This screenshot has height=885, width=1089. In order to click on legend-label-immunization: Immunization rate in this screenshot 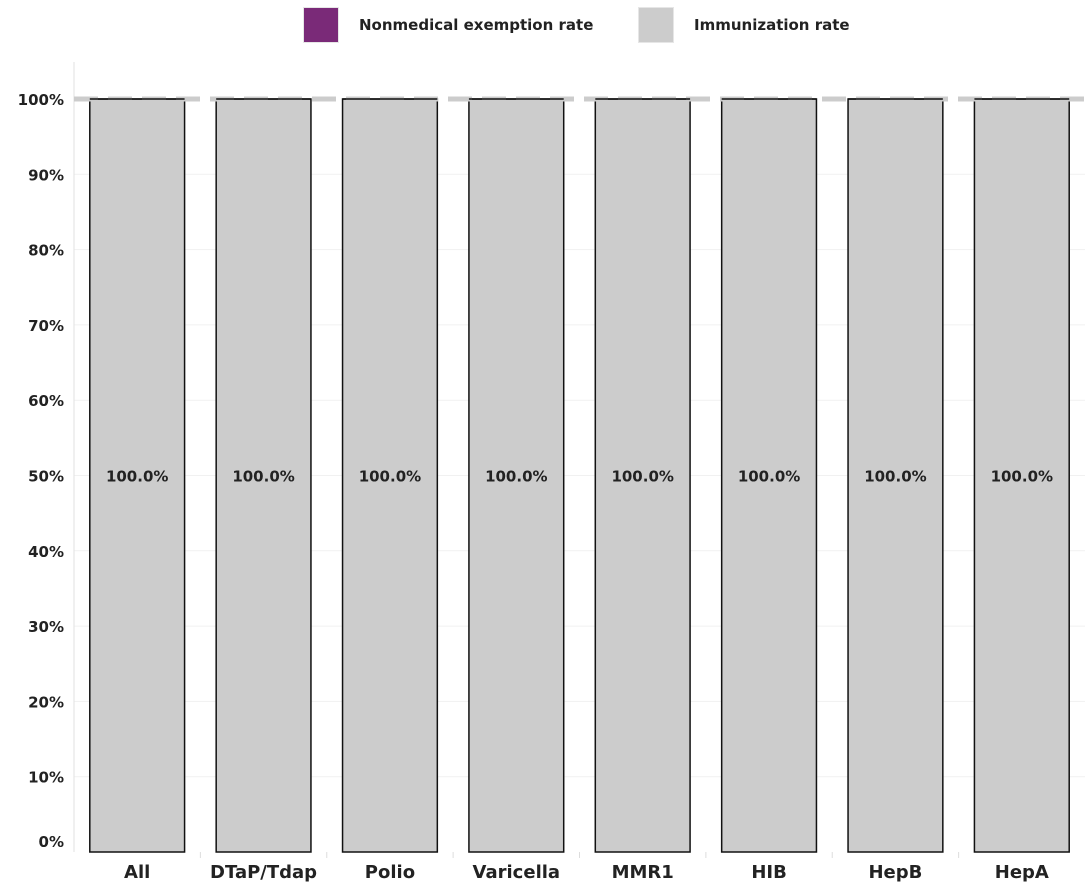, I will do `click(772, 25)`.